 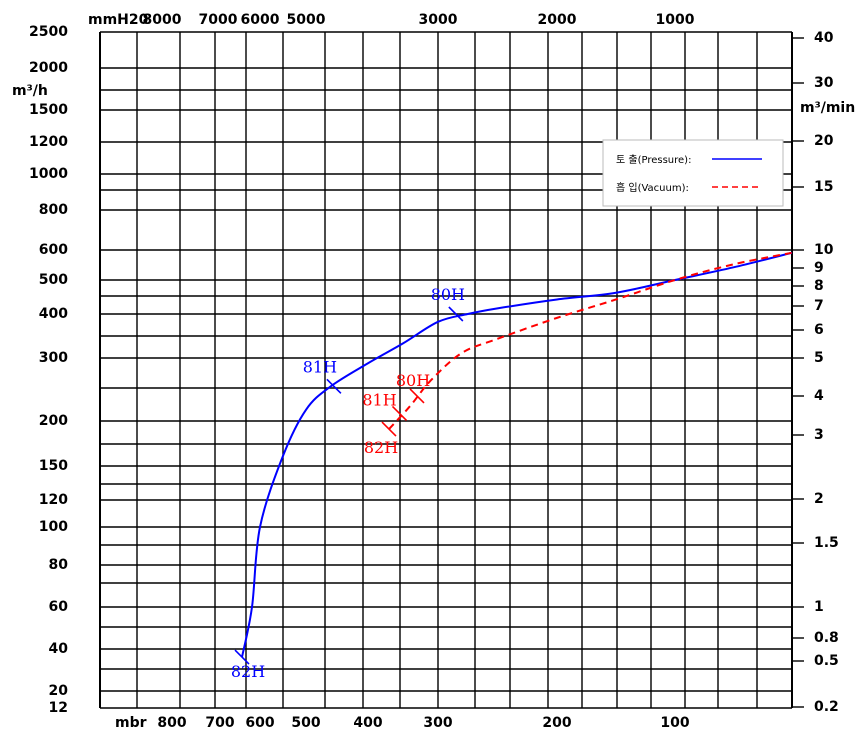 What do you see at coordinates (131, 723) in the screenshot?
I see `bottom-unit-label: mbr` at bounding box center [131, 723].